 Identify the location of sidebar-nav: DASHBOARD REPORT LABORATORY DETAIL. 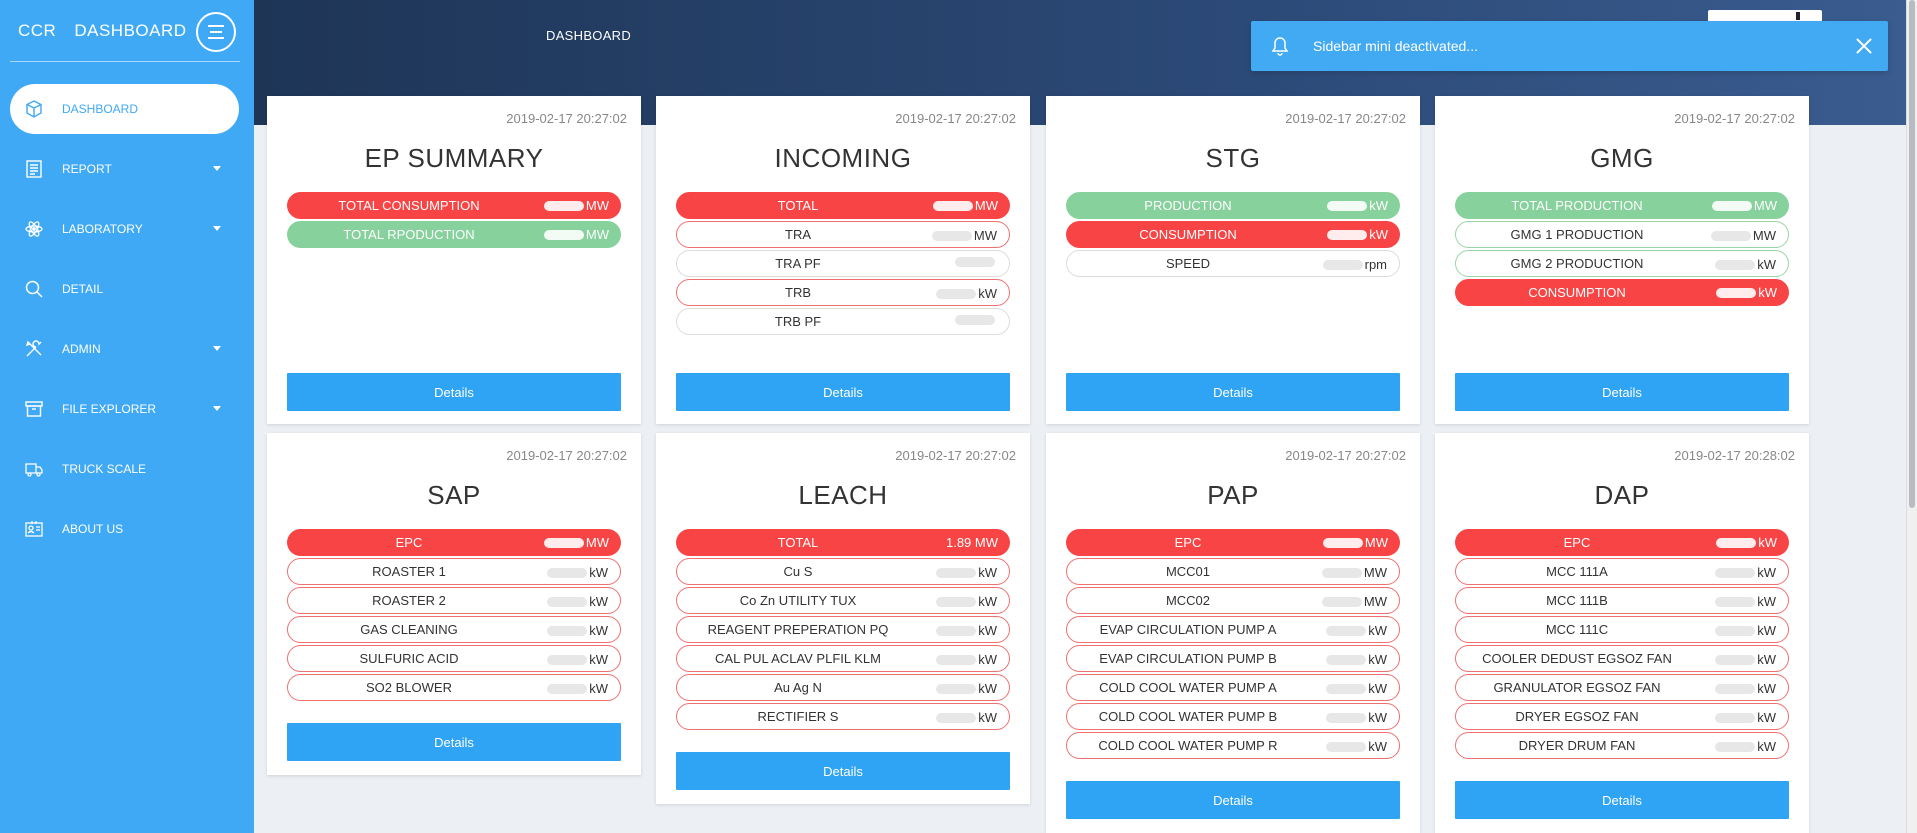
(127, 308).